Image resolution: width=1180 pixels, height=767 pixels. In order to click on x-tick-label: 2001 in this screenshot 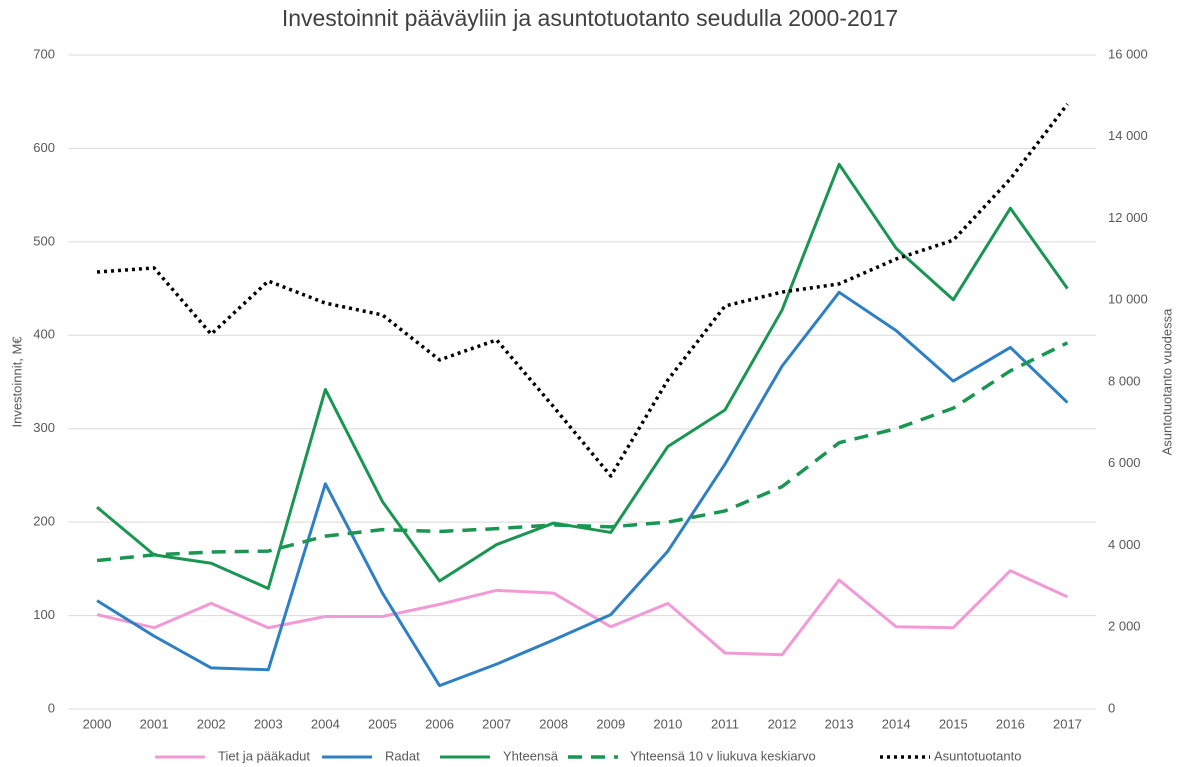, I will do `click(154, 723)`.